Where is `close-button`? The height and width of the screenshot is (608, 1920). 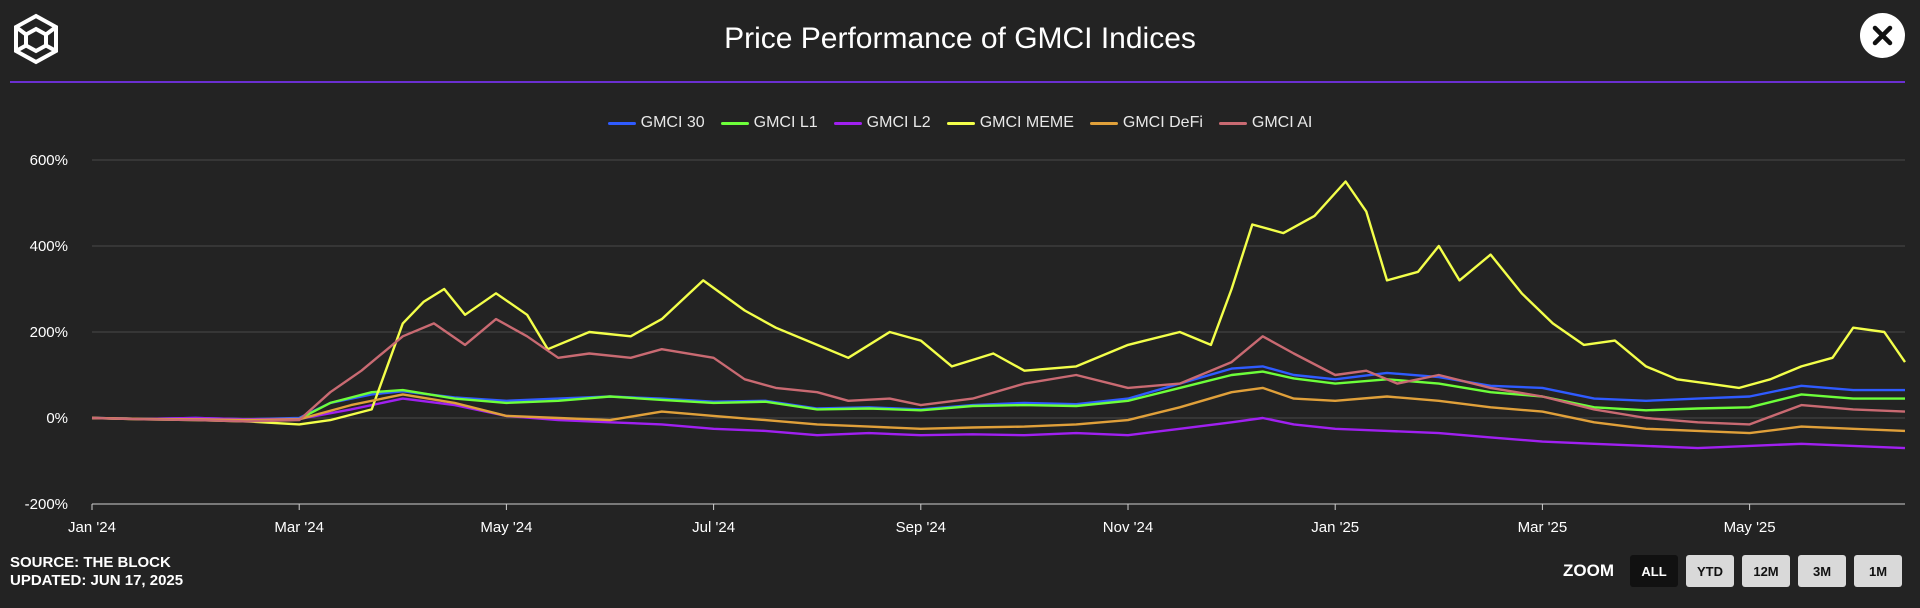 close-button is located at coordinates (1882, 35).